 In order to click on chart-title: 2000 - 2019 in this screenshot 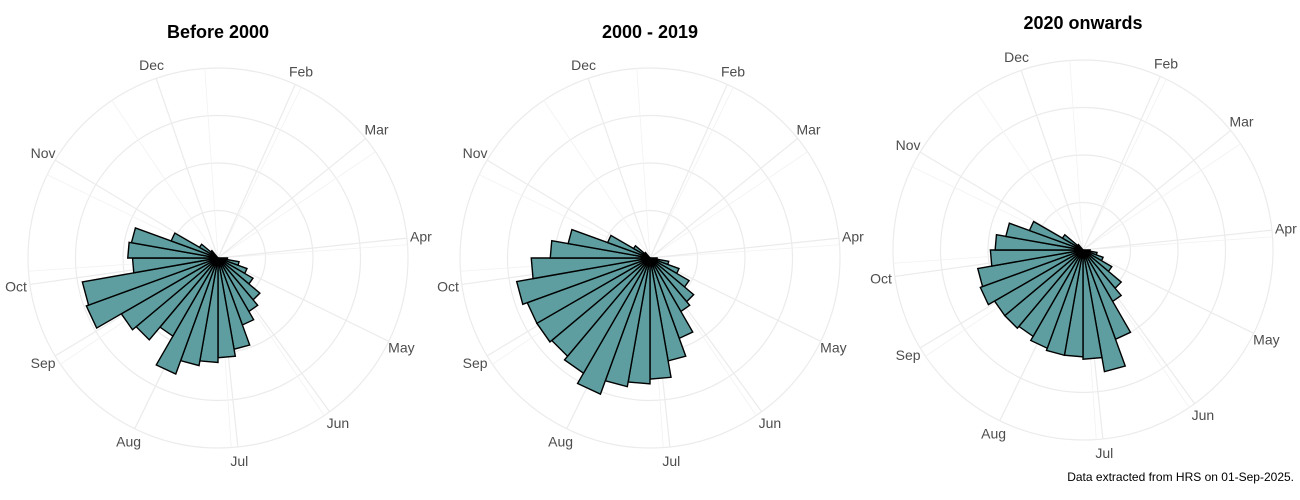, I will do `click(650, 32)`.